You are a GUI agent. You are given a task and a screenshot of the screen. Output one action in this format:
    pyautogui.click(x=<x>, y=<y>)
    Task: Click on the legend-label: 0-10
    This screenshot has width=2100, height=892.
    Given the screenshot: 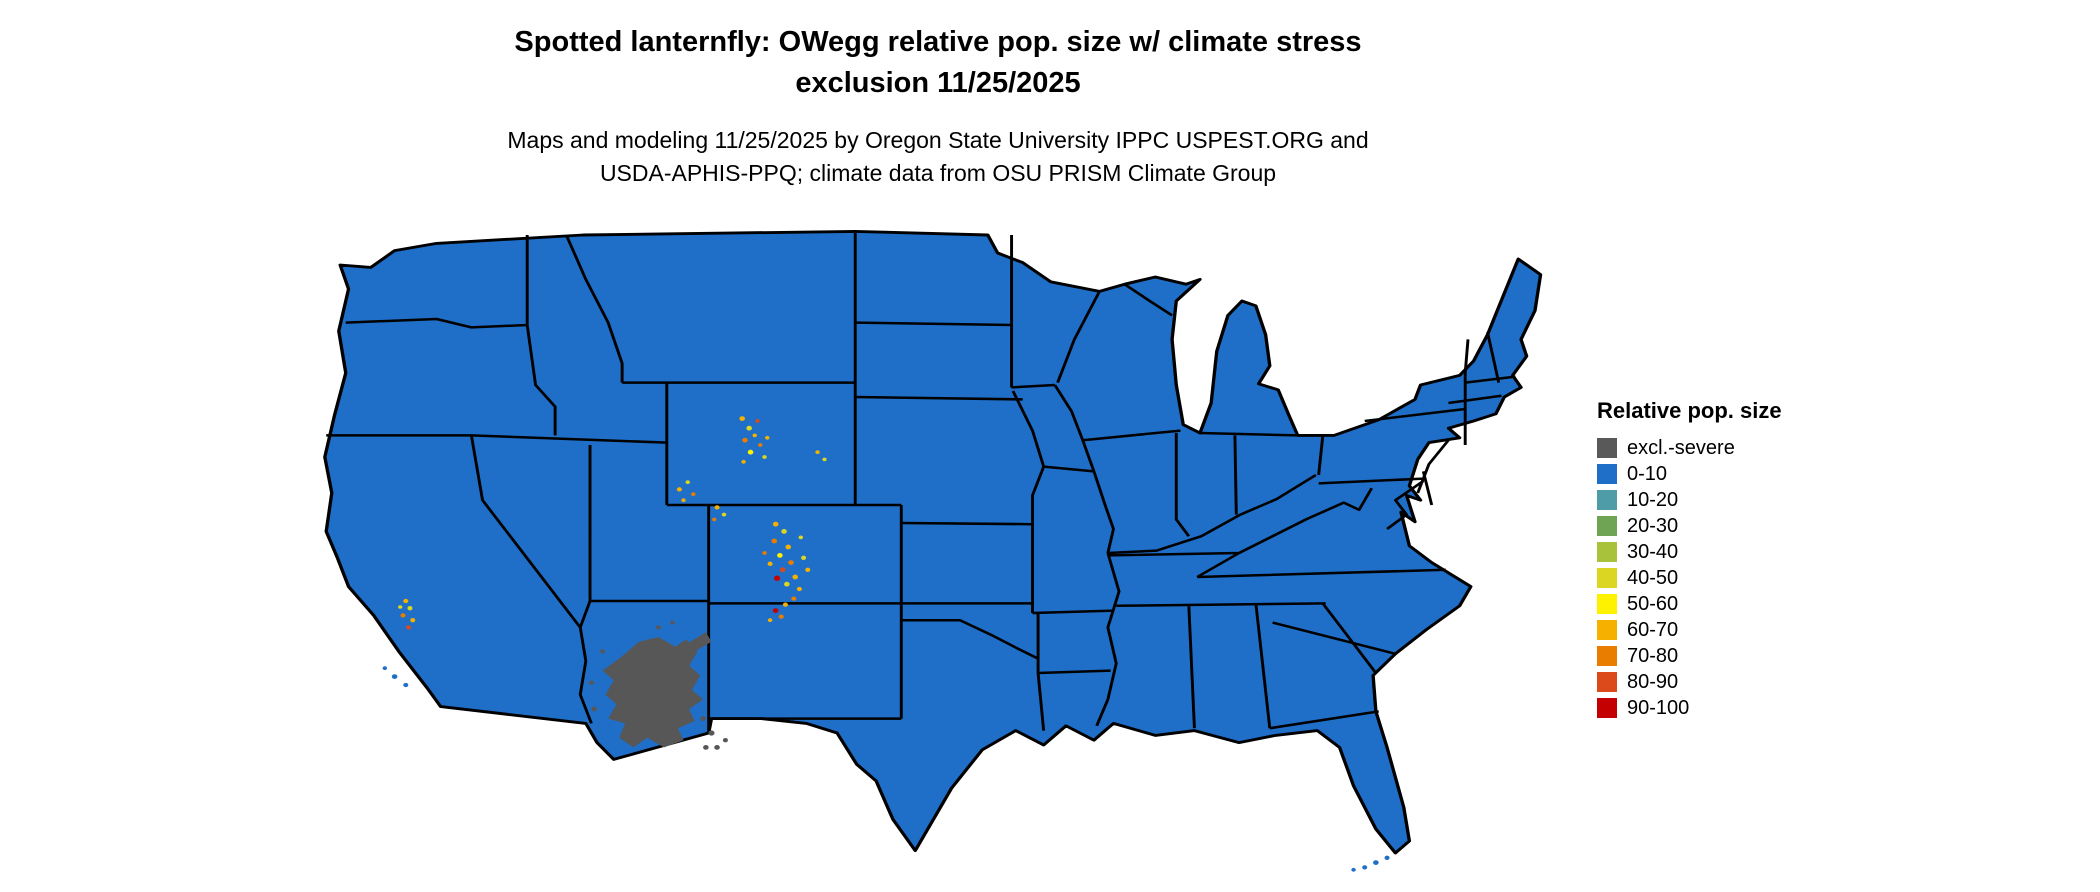 What is the action you would take?
    pyautogui.click(x=1647, y=474)
    